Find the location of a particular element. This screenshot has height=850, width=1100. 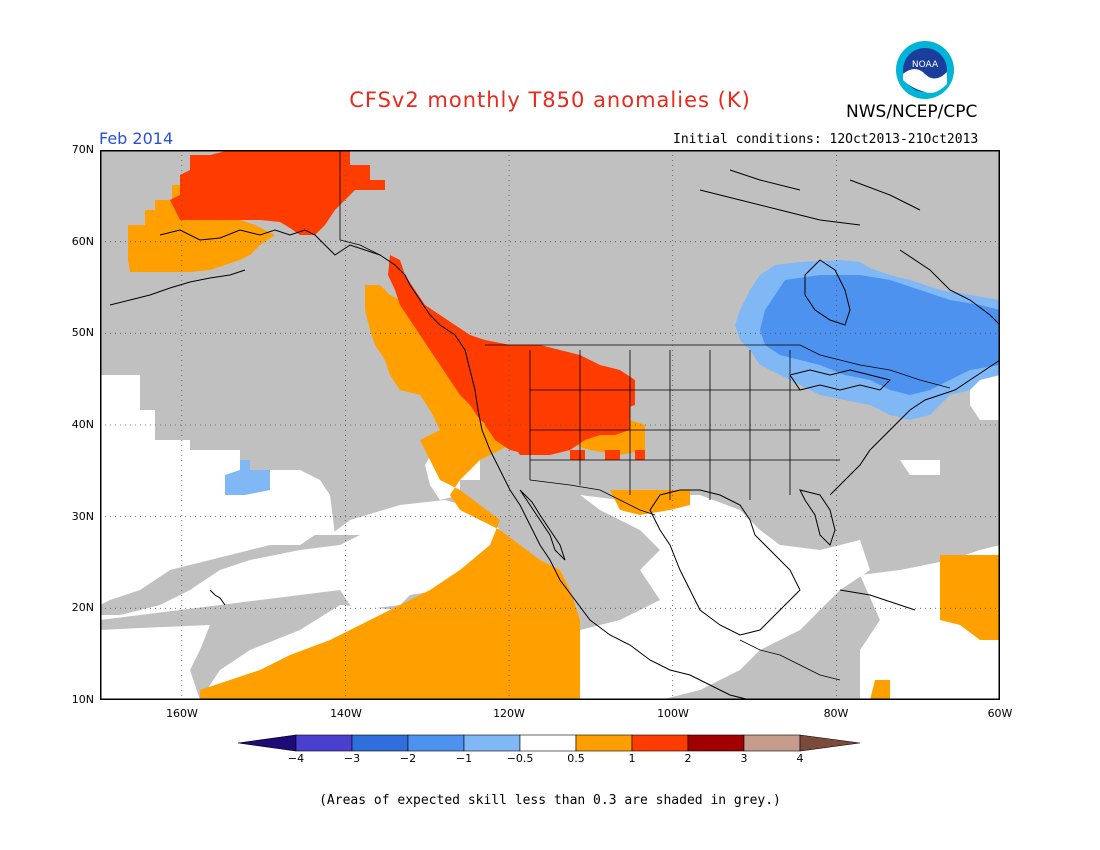

eastern-canada-blue is located at coordinates (880, 335).